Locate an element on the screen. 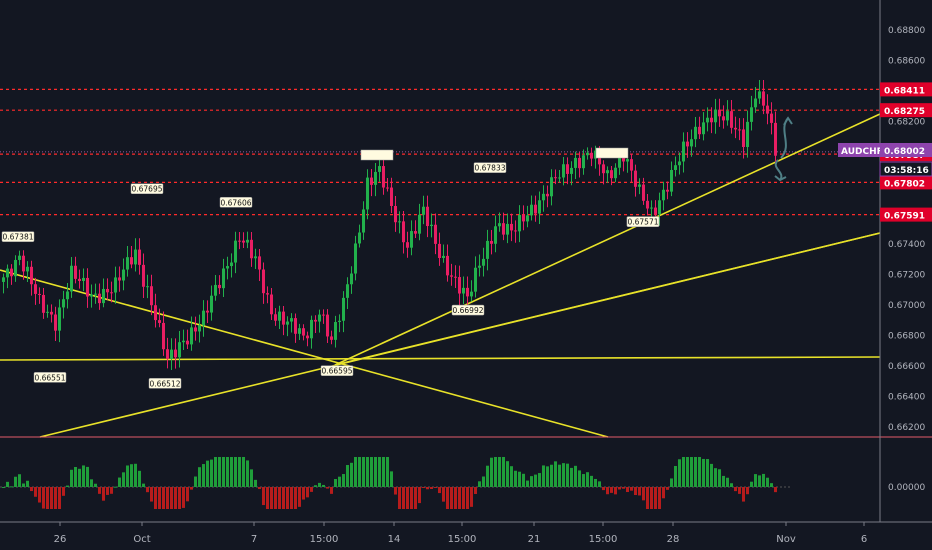 The height and width of the screenshot is (550, 932). price-annotation-label: 0.67606 is located at coordinates (235, 202).